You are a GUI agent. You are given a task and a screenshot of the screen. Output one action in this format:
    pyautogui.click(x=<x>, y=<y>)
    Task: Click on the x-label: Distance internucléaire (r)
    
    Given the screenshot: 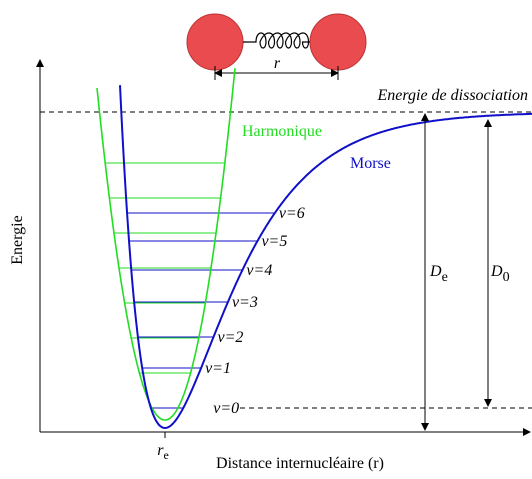 What is the action you would take?
    pyautogui.click(x=300, y=463)
    